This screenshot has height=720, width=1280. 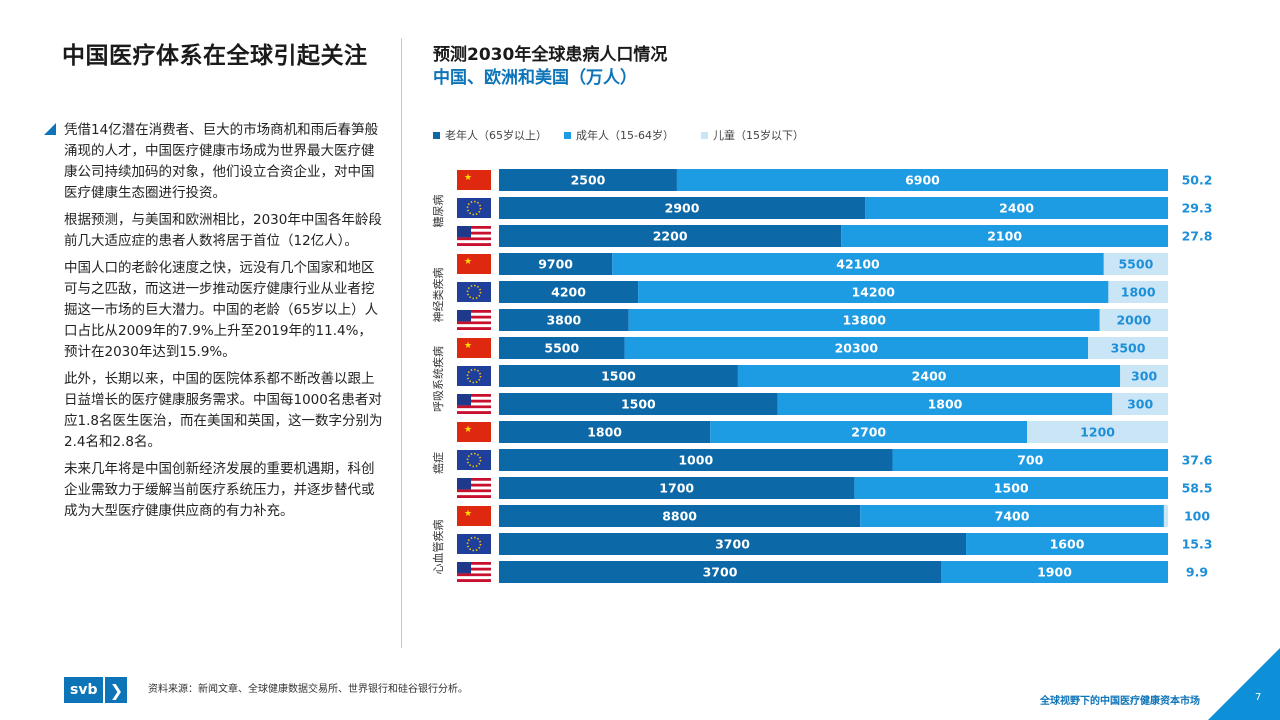 I want to click on triangle-marker-icon, so click(x=50, y=129).